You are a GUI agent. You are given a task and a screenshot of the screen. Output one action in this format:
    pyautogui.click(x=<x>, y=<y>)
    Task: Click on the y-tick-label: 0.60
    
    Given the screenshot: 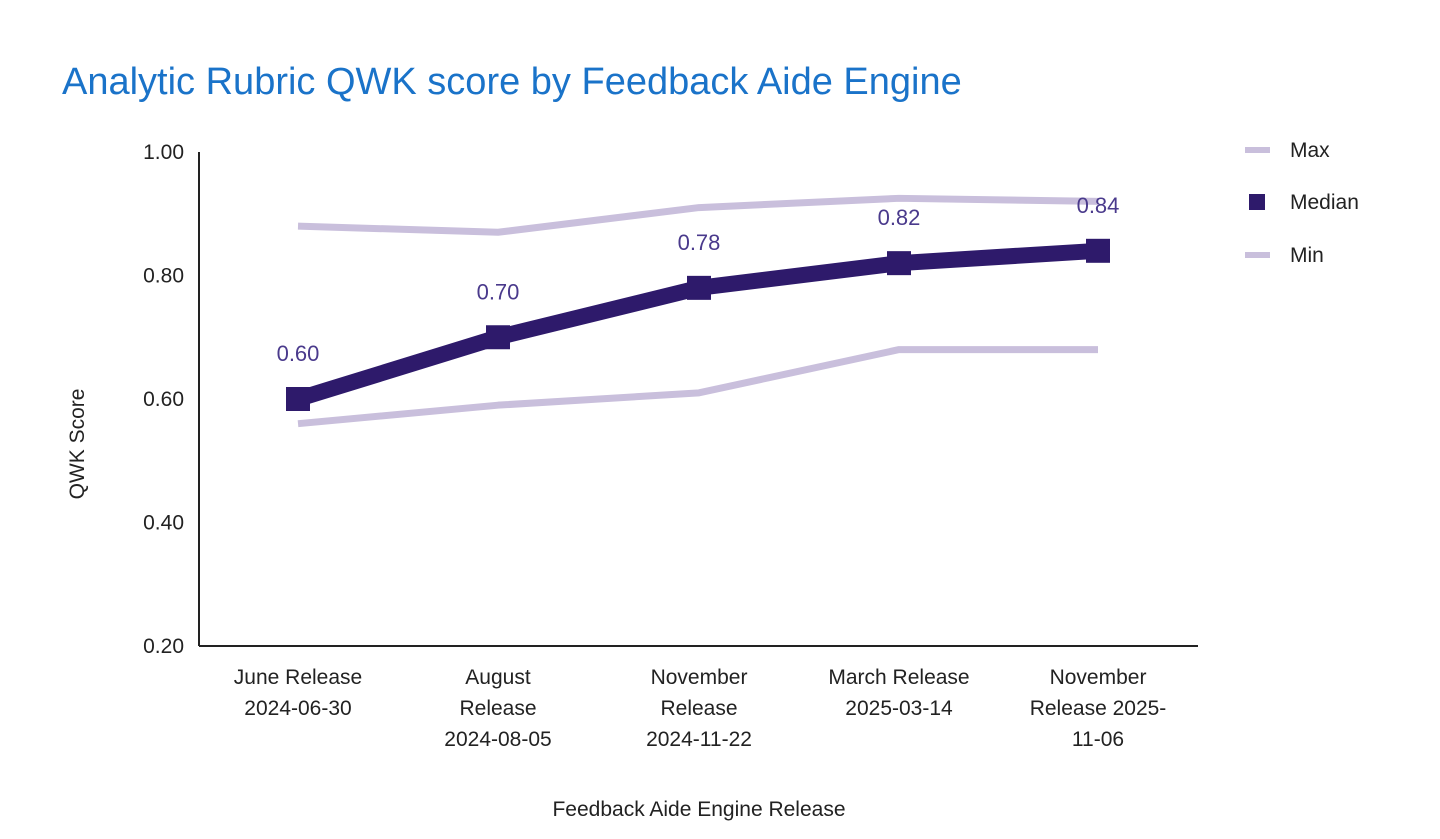 What is the action you would take?
    pyautogui.click(x=163, y=399)
    